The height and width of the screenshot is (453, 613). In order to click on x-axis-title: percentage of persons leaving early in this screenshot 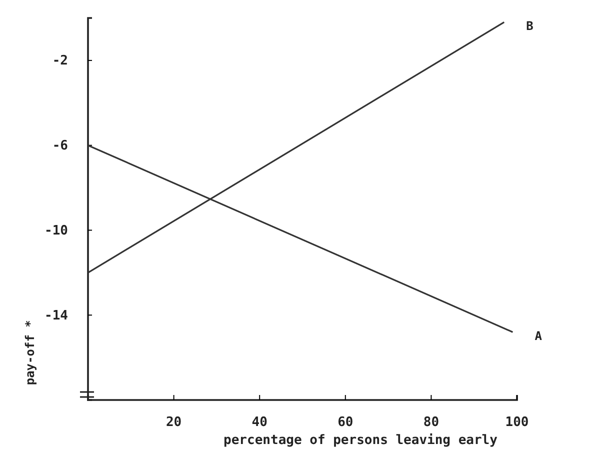, I will do `click(361, 440)`.